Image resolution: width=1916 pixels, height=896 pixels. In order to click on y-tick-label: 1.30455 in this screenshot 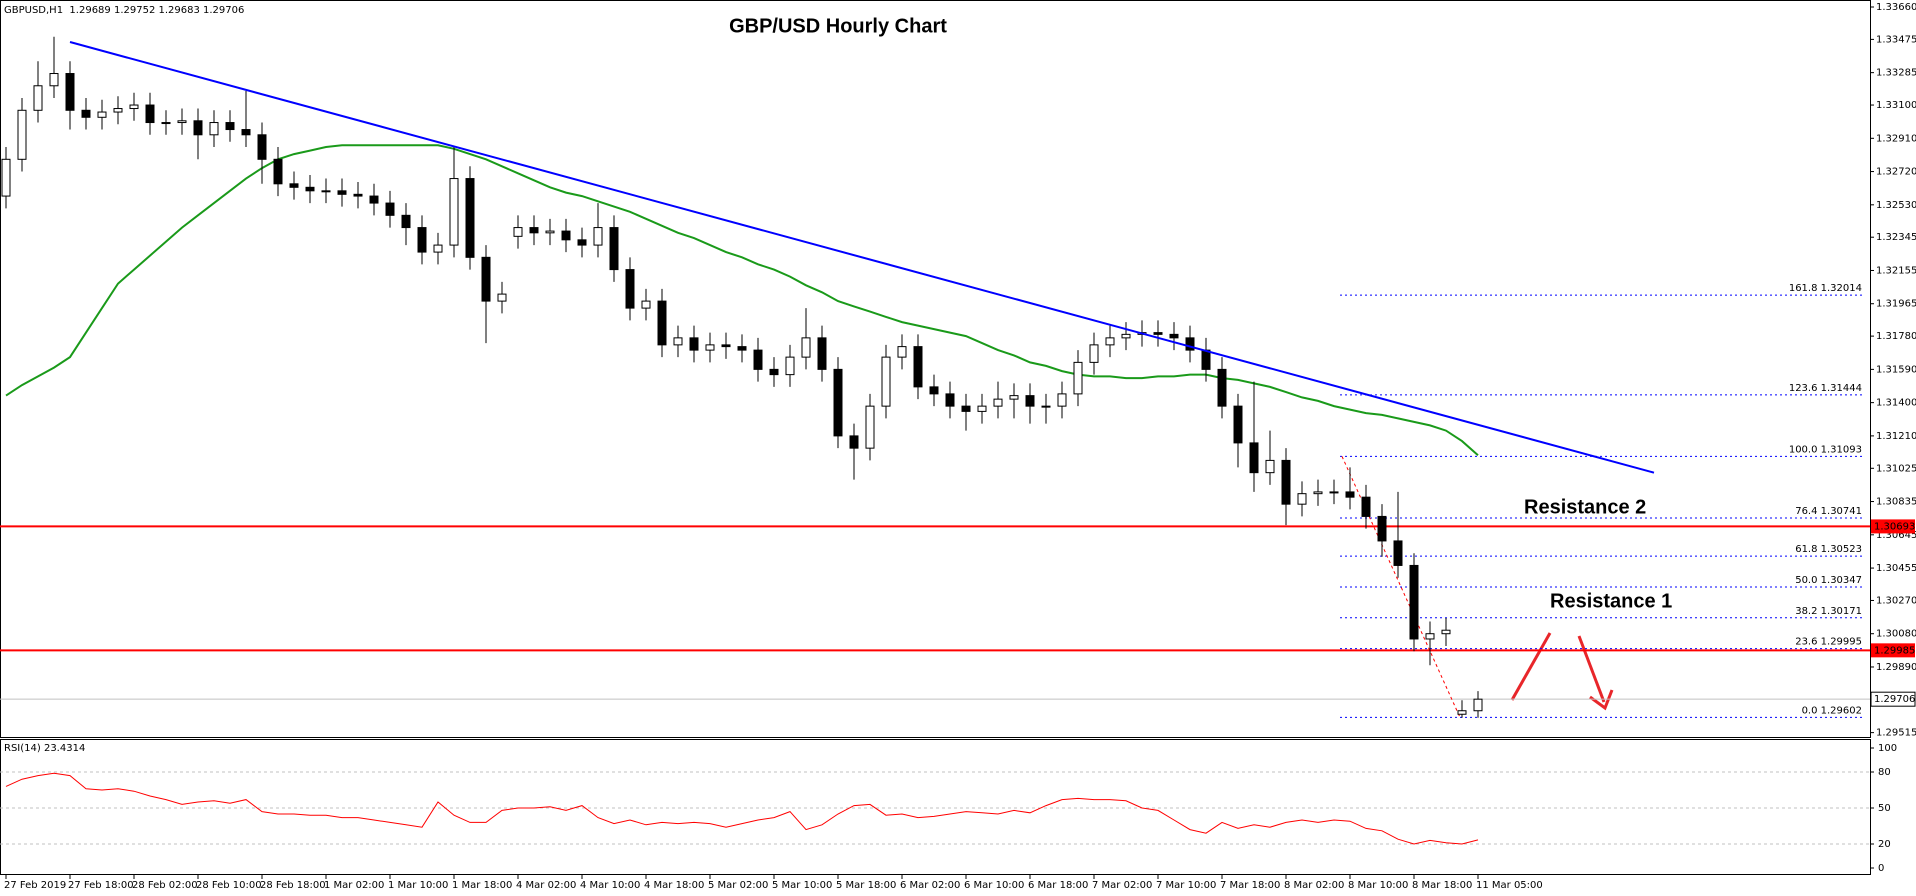, I will do `click(1896, 568)`.